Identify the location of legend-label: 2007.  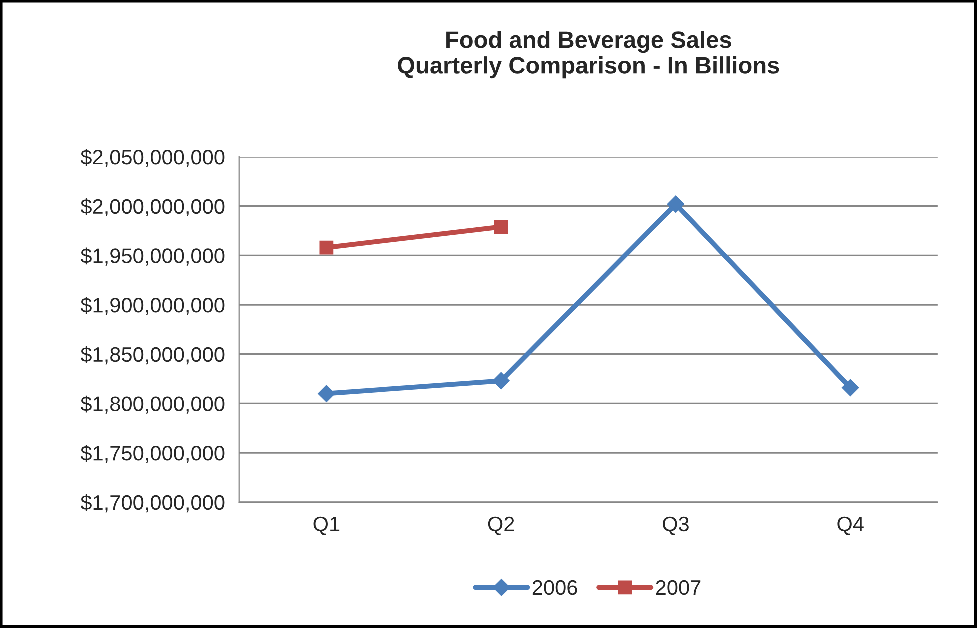
(678, 588).